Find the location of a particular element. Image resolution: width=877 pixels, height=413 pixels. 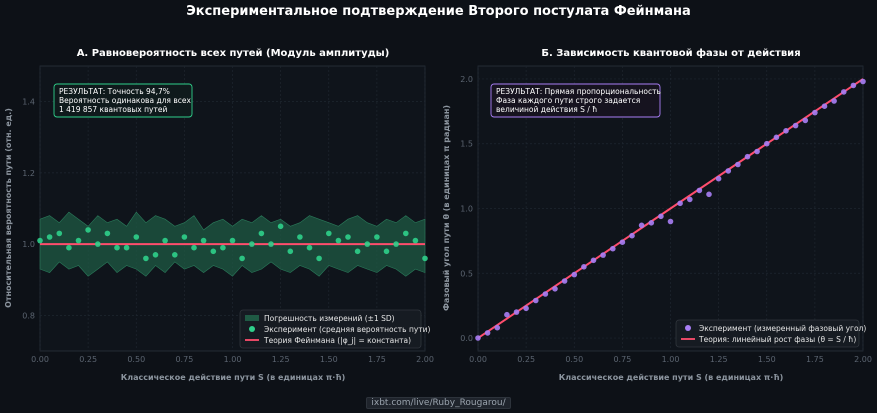

panel-b-annotation-line-1: РЕЗУЛЬТАТ: Прямая пропорциональность is located at coordinates (578, 91).